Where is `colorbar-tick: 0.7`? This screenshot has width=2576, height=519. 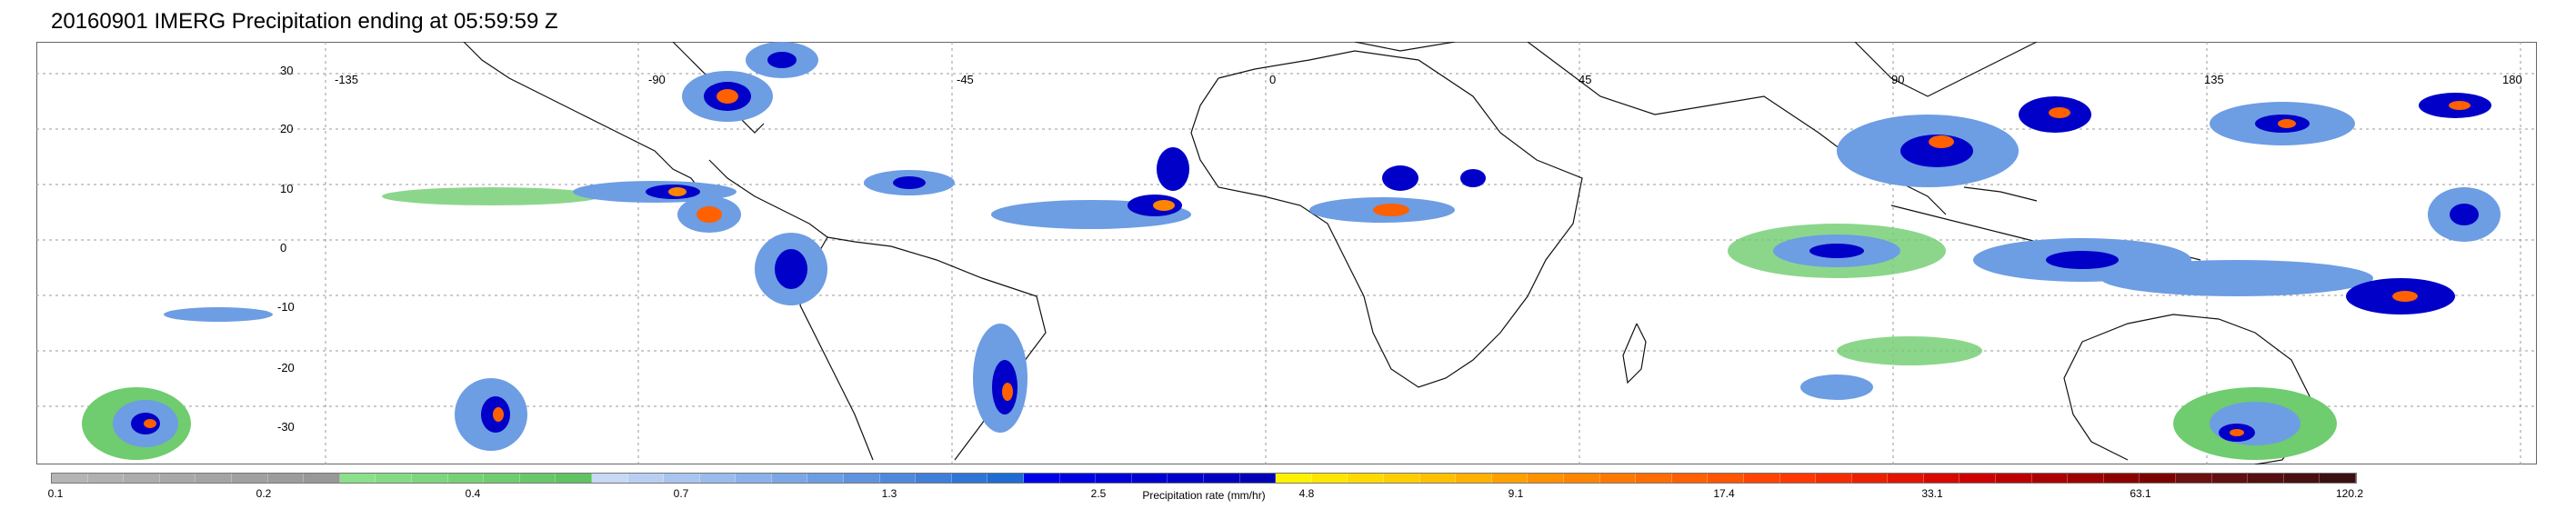
colorbar-tick: 0.7 is located at coordinates (681, 493).